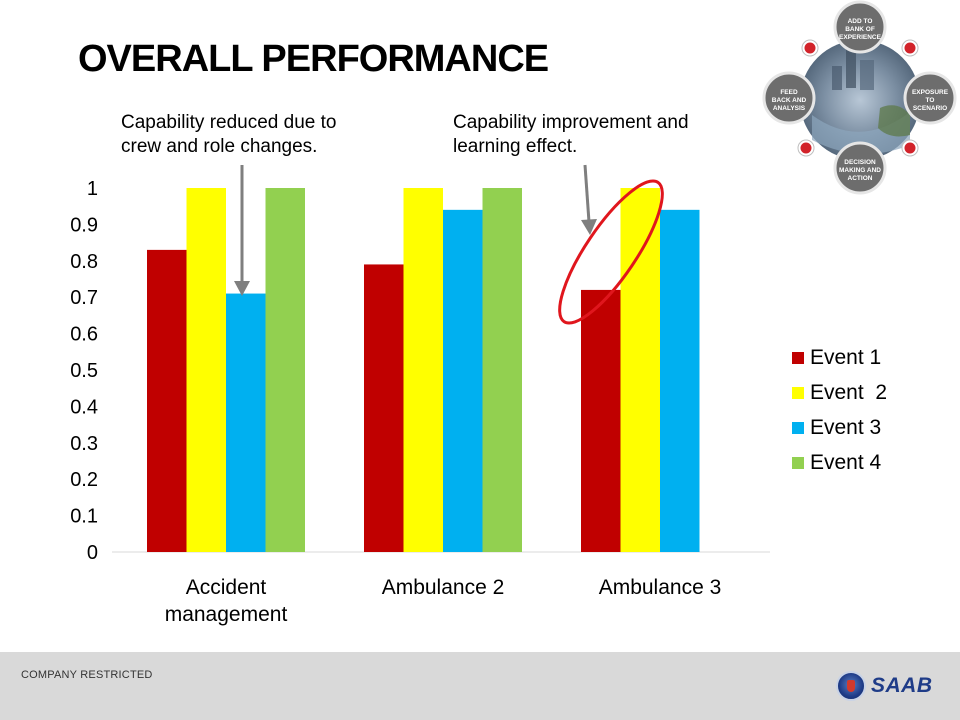  Describe the element at coordinates (846, 462) in the screenshot. I see `legend-label: Event 4` at that location.